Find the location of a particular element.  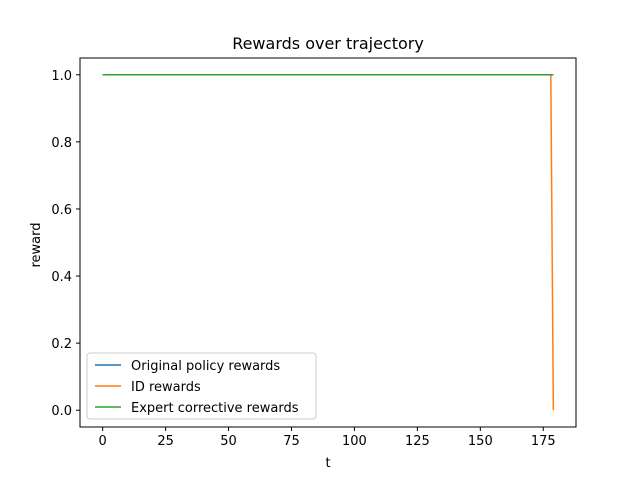

x-tick-label: 175 is located at coordinates (543, 441).